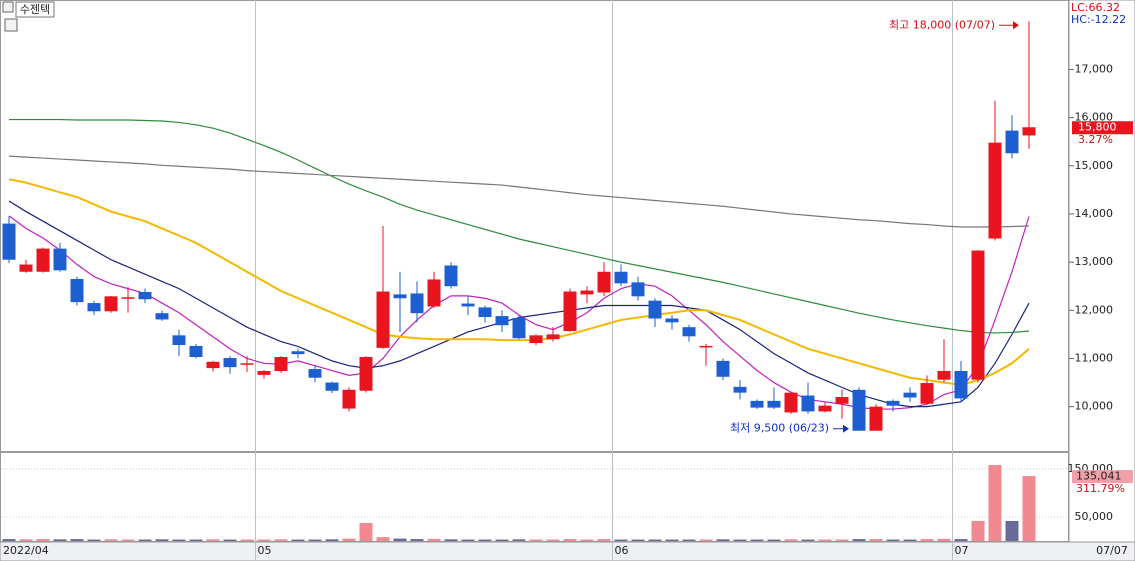  I want to click on current-price-change: 3.27%, so click(1095, 139).